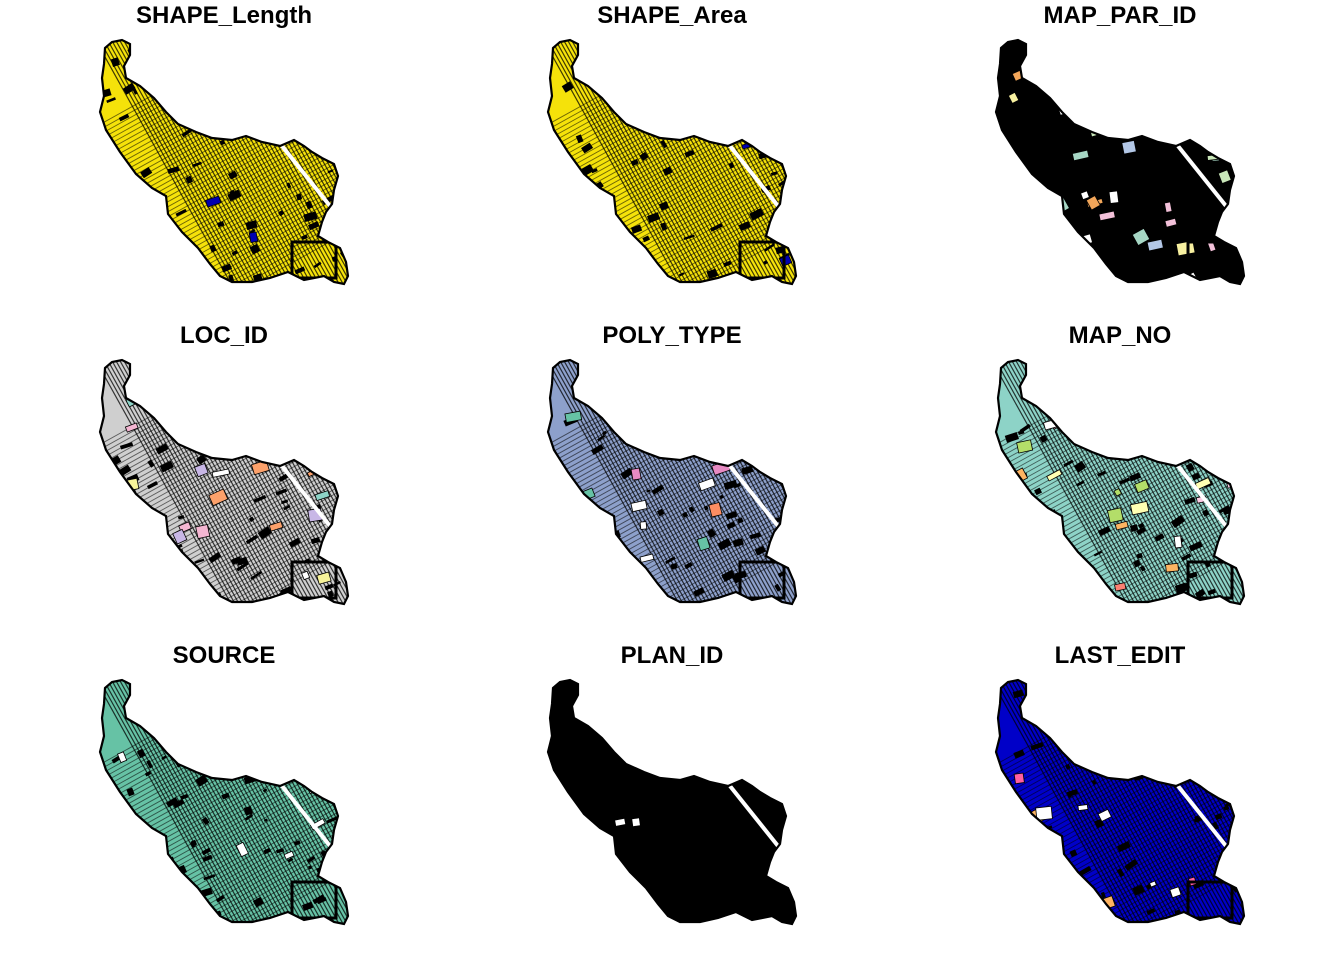 This screenshot has width=1344, height=960. I want to click on panel-title: MAP_PAR_ID, so click(1120, 15).